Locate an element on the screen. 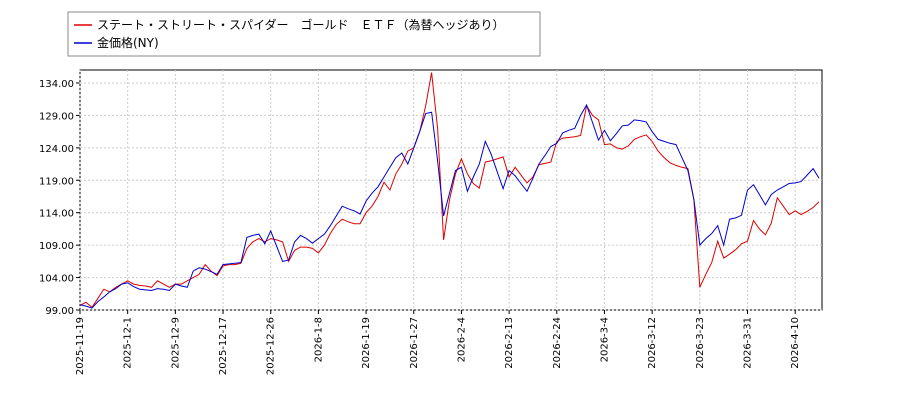  legend-label: 金価格(NY) is located at coordinates (128, 42).